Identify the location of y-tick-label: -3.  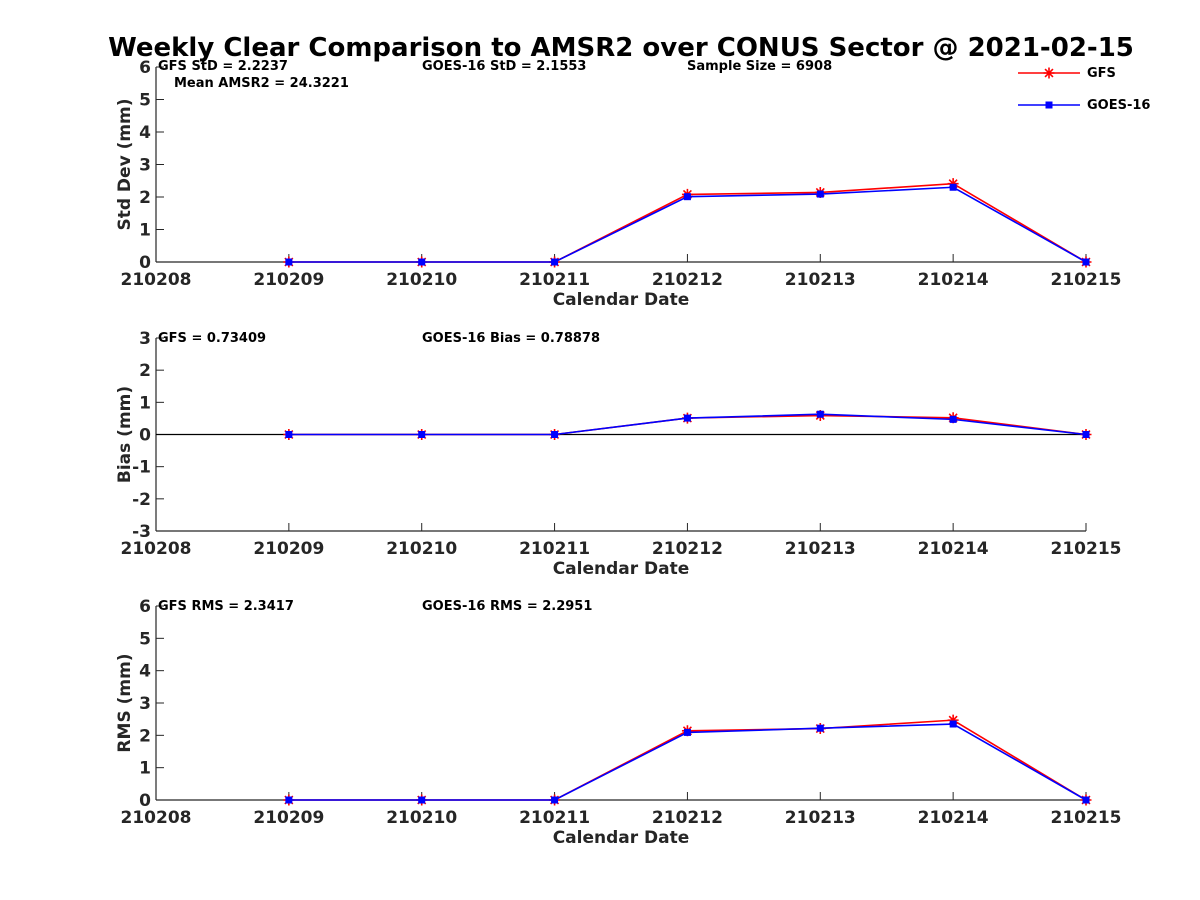
(141, 532).